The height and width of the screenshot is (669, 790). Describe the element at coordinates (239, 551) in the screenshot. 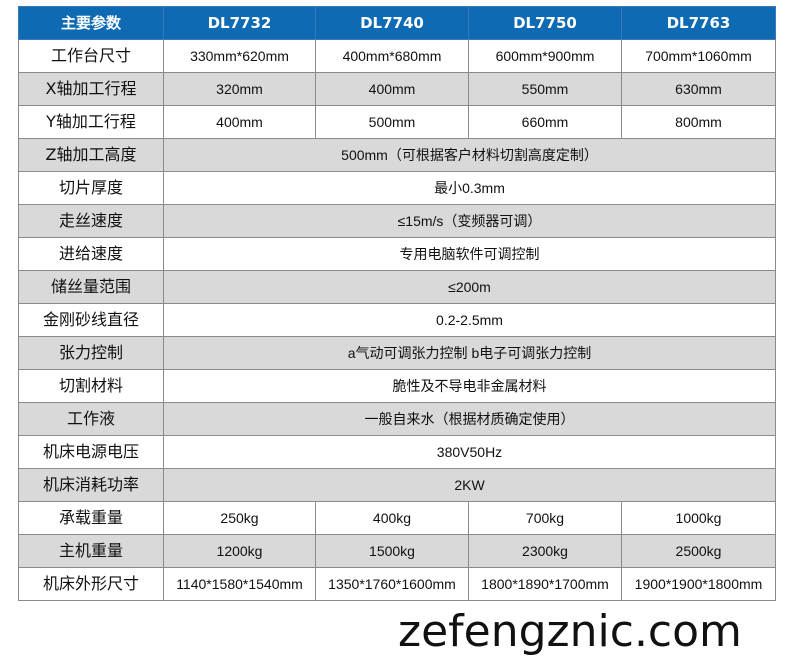

I see `row-value: 1200kg` at that location.